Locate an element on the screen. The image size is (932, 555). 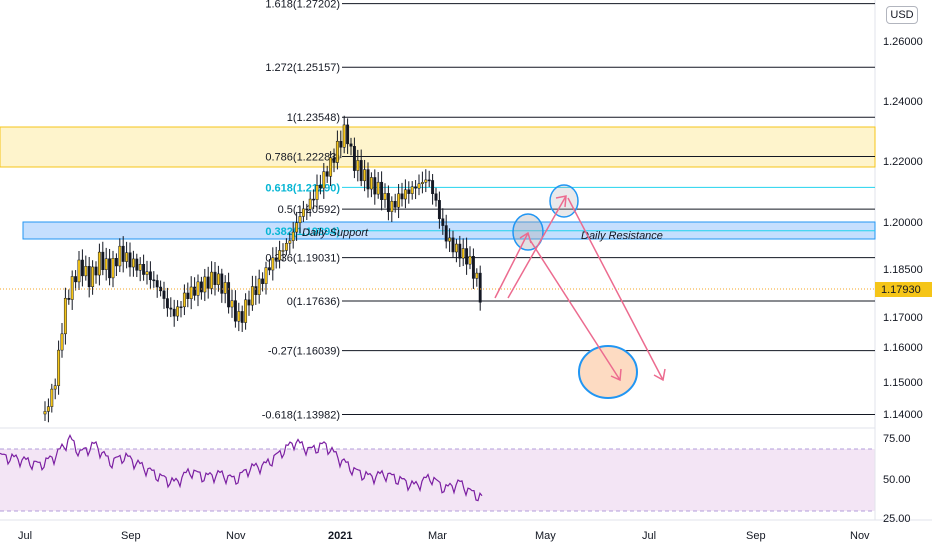
time-tick-year: 2021 is located at coordinates (340, 536).